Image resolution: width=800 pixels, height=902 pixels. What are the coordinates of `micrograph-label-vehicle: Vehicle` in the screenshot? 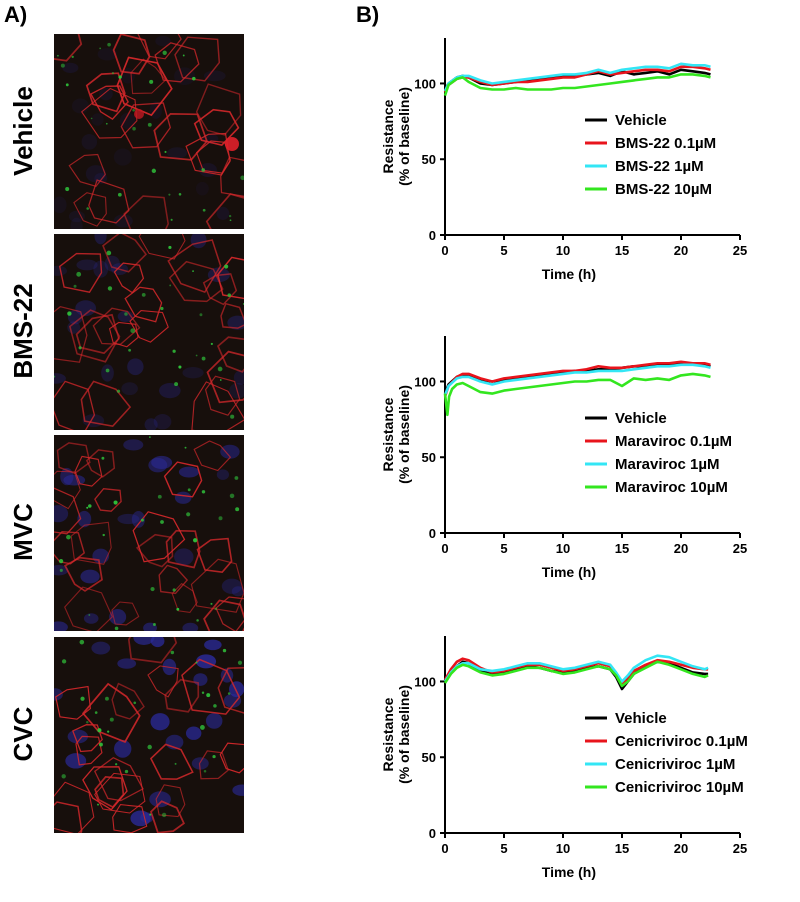 It's located at (20, 131).